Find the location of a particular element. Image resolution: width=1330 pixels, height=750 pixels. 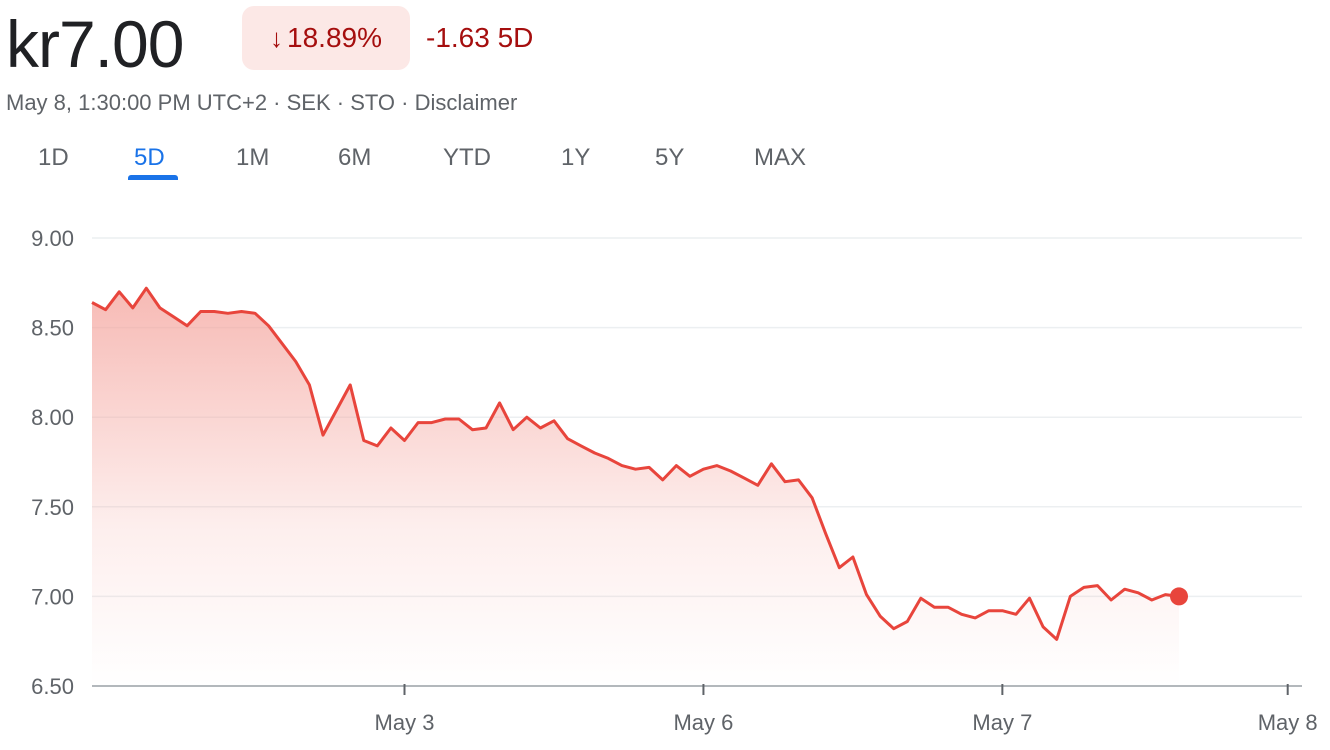

disclaimer-link: Disclaimer is located at coordinates (466, 102).